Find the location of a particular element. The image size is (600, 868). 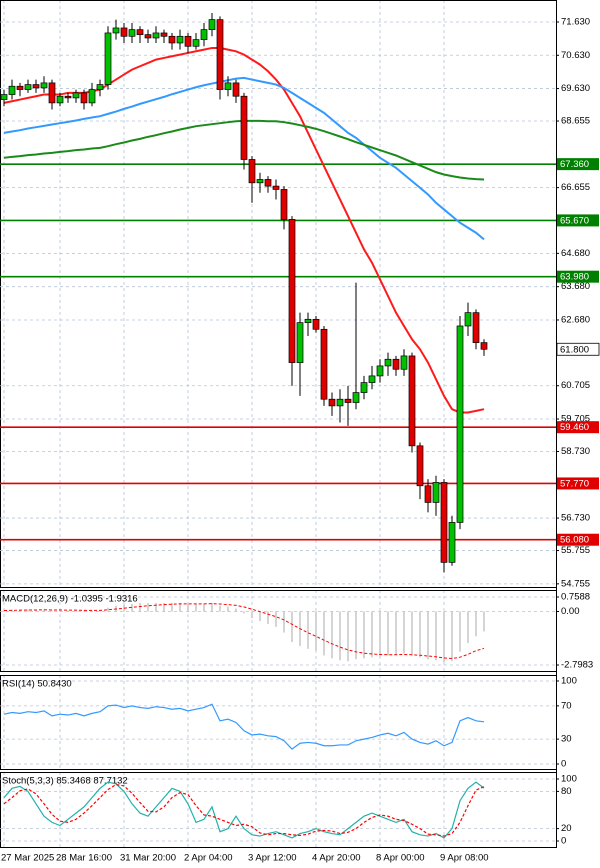

x-tick-label: 9 Apr 08:00 is located at coordinates (464, 858).